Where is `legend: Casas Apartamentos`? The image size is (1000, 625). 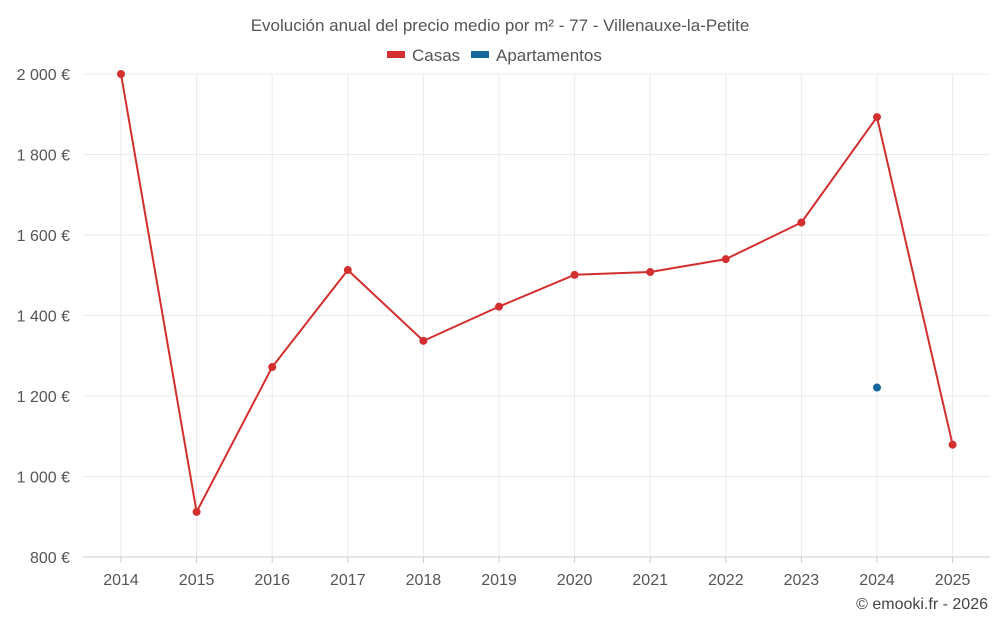
legend: Casas Apartamentos is located at coordinates (494, 55).